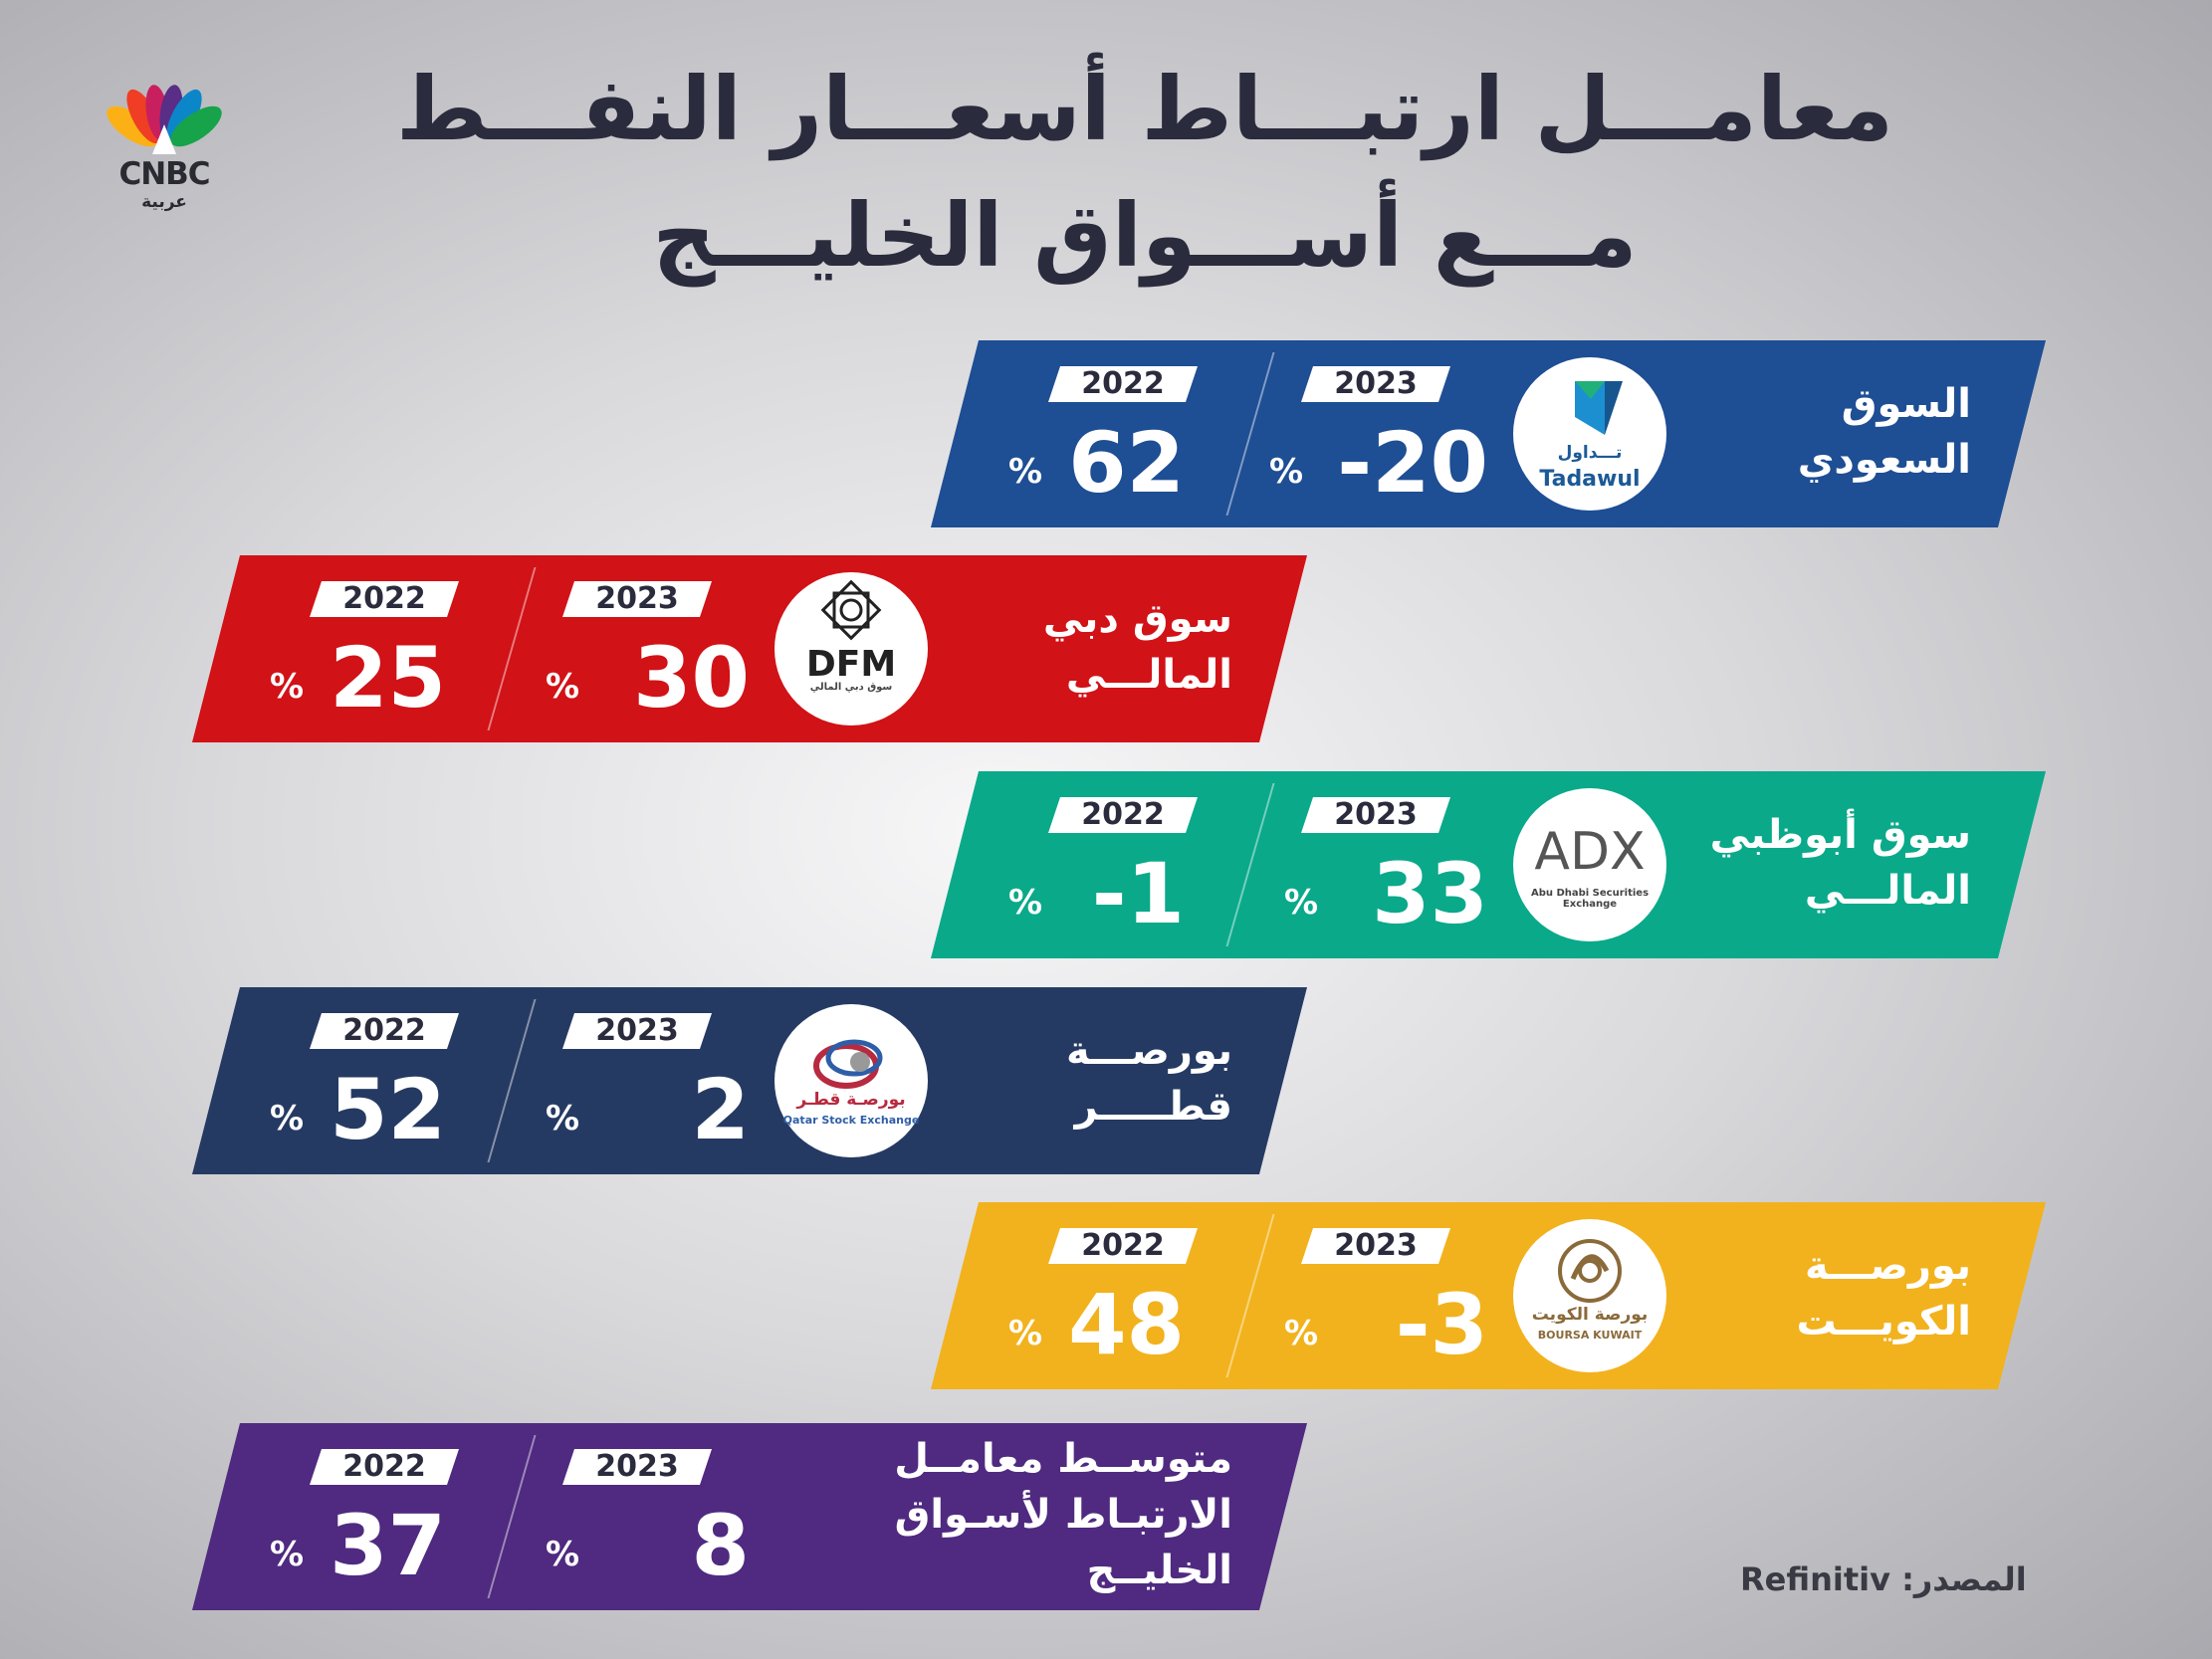 This screenshot has width=2212, height=1659. Describe the element at coordinates (1144, 109) in the screenshot. I see `page-title-line1: معامـــل ارتبـــاط أسعـــار النفـــط` at that location.